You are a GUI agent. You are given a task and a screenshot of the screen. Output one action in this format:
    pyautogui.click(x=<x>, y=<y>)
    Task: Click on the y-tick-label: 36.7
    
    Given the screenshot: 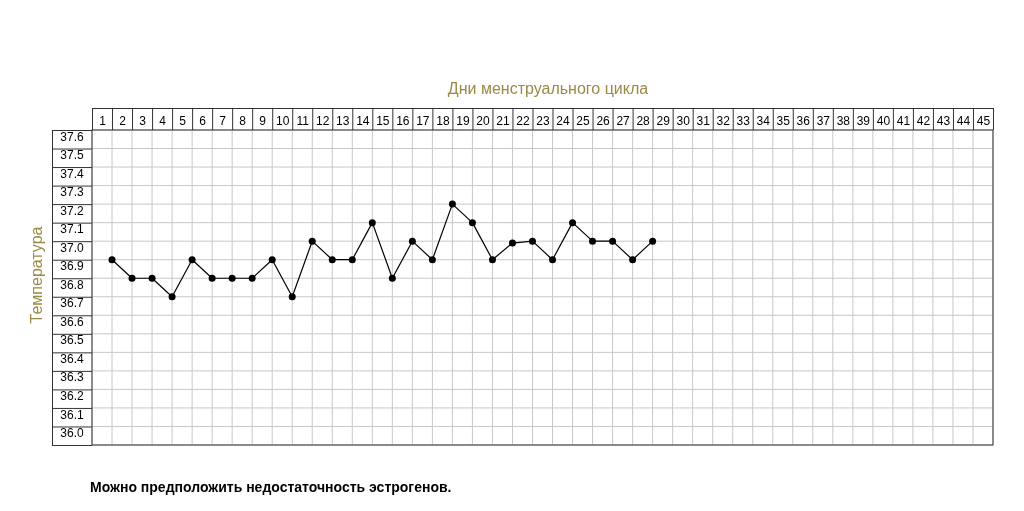 What is the action you would take?
    pyautogui.click(x=72, y=303)
    